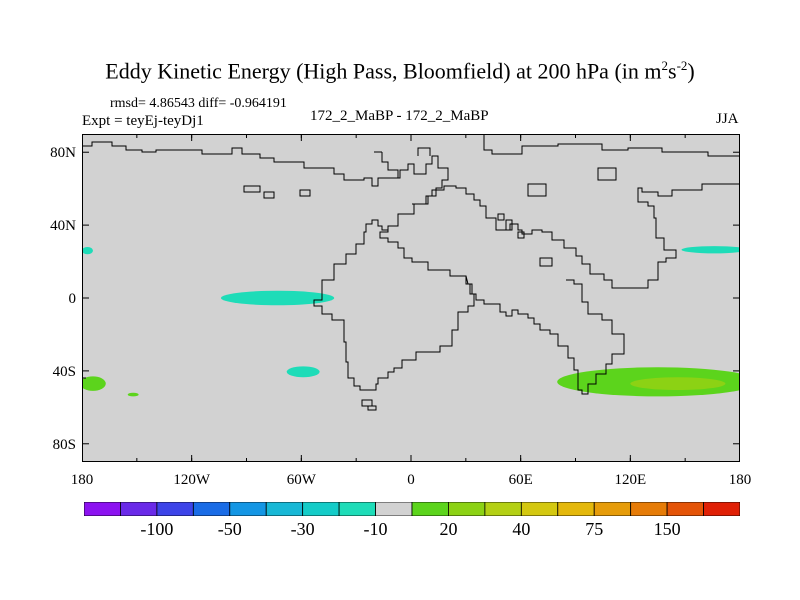  I want to click on anomaly-east-pacific-negative, so click(277, 298).